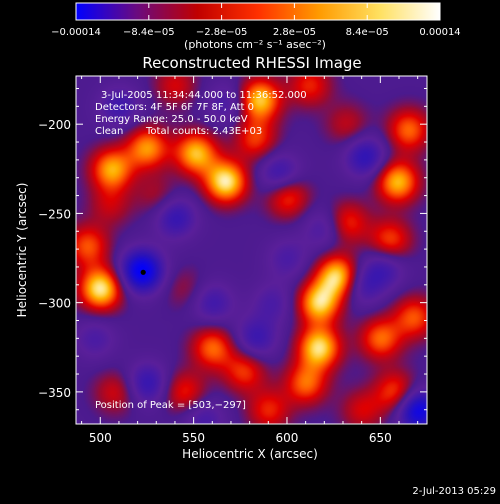 The height and width of the screenshot is (504, 500). I want to click on y-tick-label: −200, so click(54, 125).